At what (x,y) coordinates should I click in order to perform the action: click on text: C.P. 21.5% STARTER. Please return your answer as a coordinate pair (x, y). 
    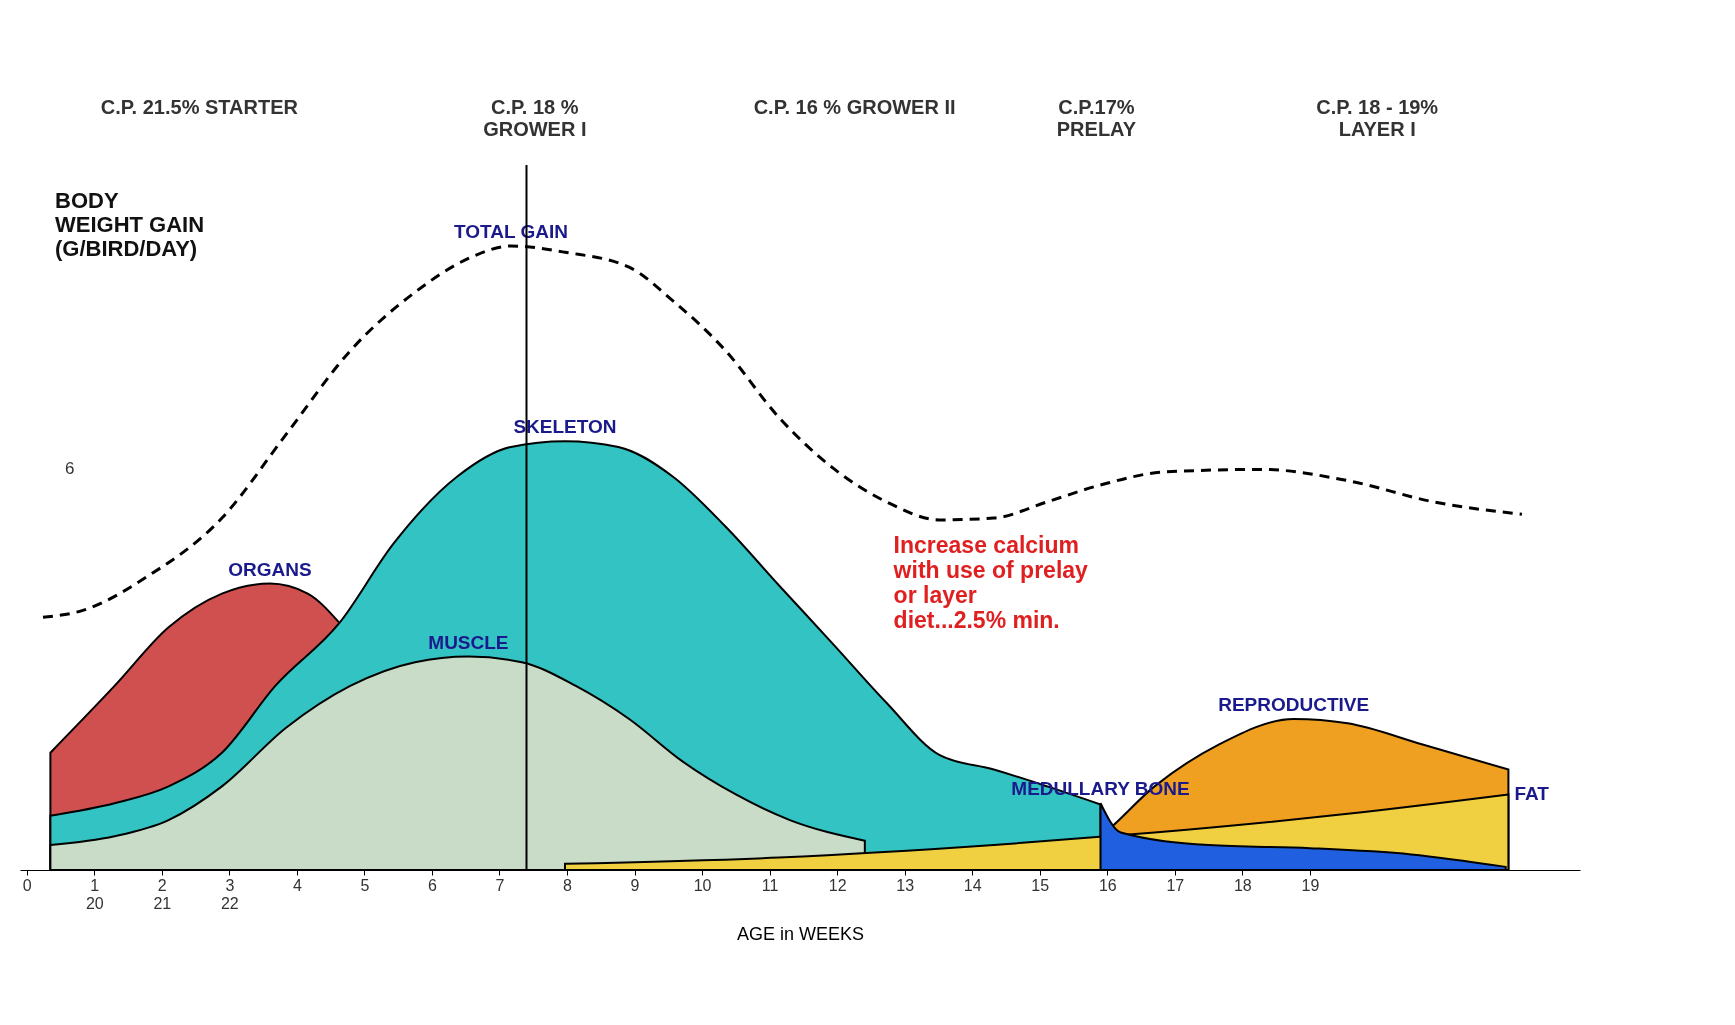
    Looking at the image, I should click on (199, 107).